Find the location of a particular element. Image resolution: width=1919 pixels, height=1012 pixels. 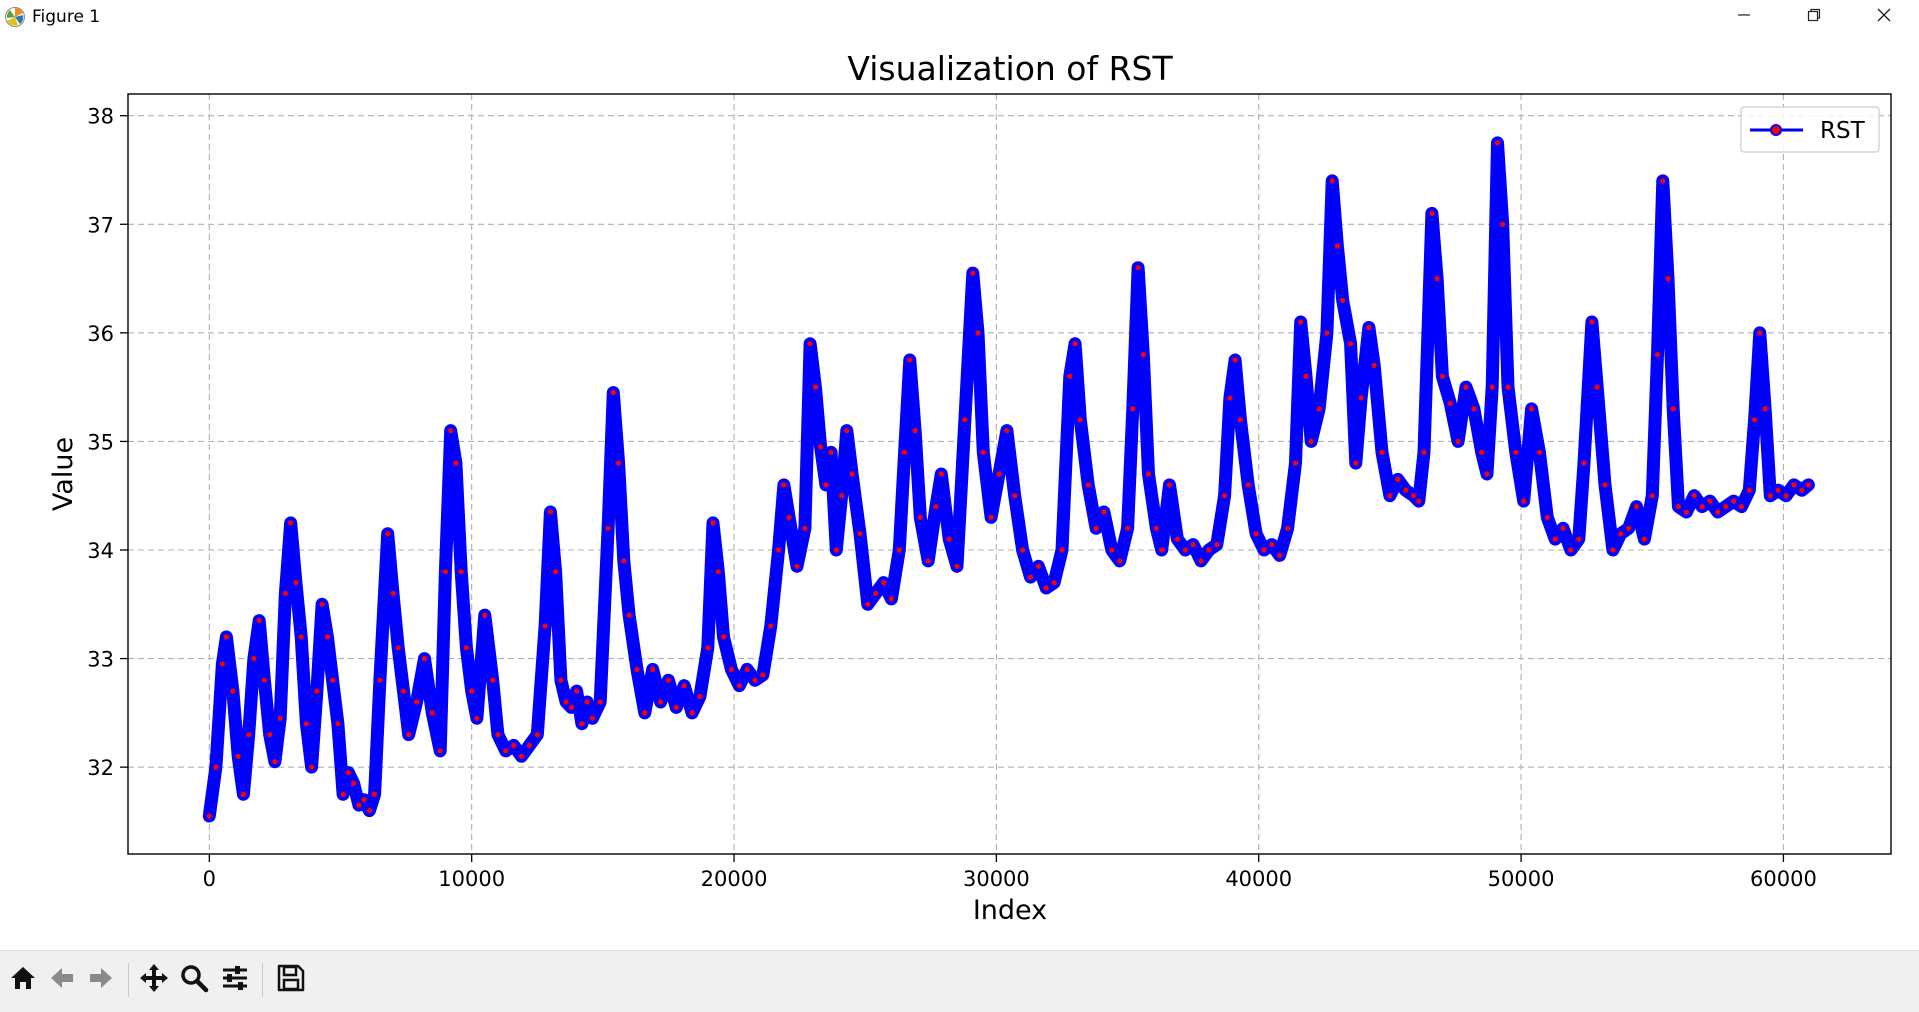

configure-subplots-button is located at coordinates (235, 980).